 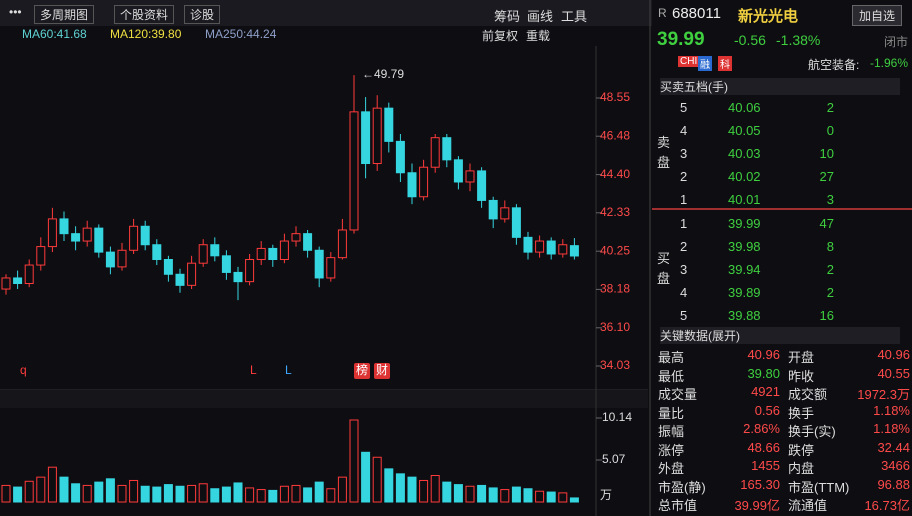 What do you see at coordinates (146, 34) in the screenshot?
I see `ma-legend: MA120:39.80` at bounding box center [146, 34].